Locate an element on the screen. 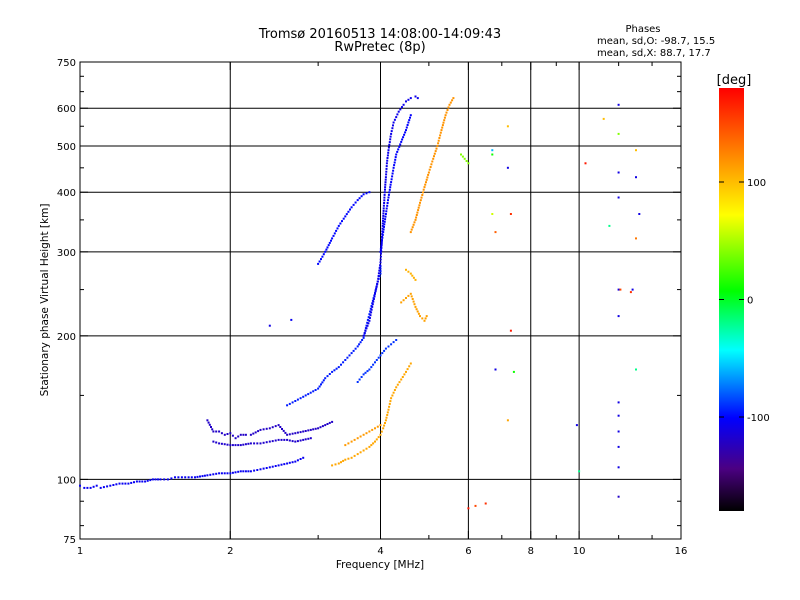 This screenshot has height=600, width=800. x-tick-label: 6 is located at coordinates (468, 551).